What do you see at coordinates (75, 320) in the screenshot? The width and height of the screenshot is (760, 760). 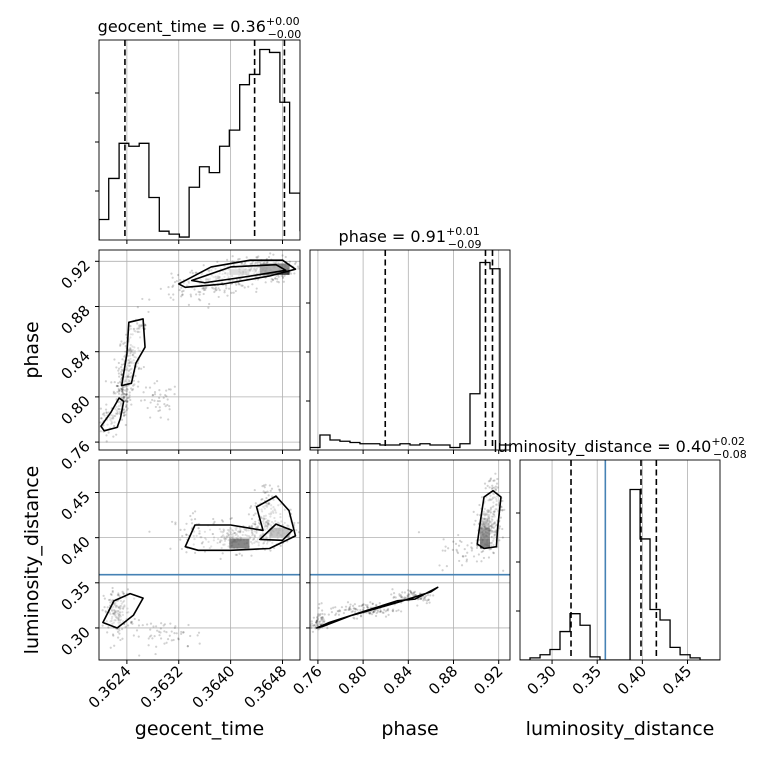 I see `y-tick-label-phase: 0.88` at bounding box center [75, 320].